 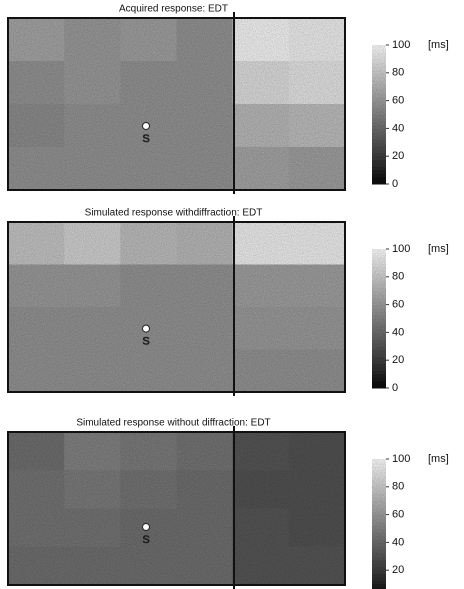 I want to click on colorbar-tick-label: 60, so click(x=398, y=305).